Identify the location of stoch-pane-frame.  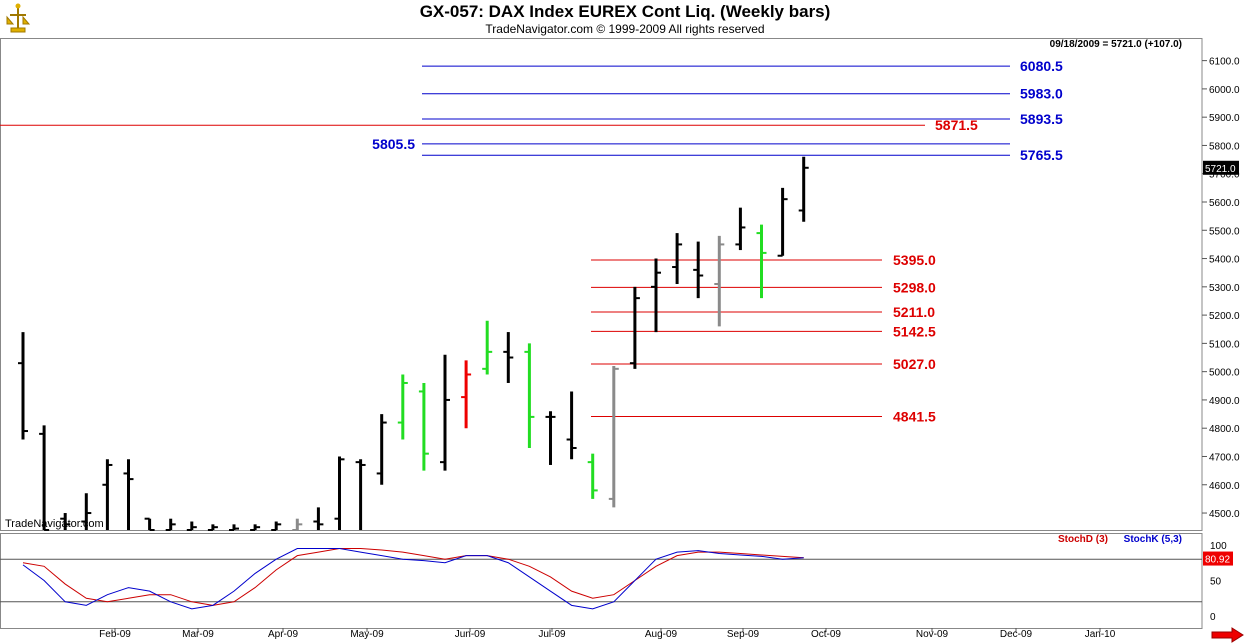
(601, 581).